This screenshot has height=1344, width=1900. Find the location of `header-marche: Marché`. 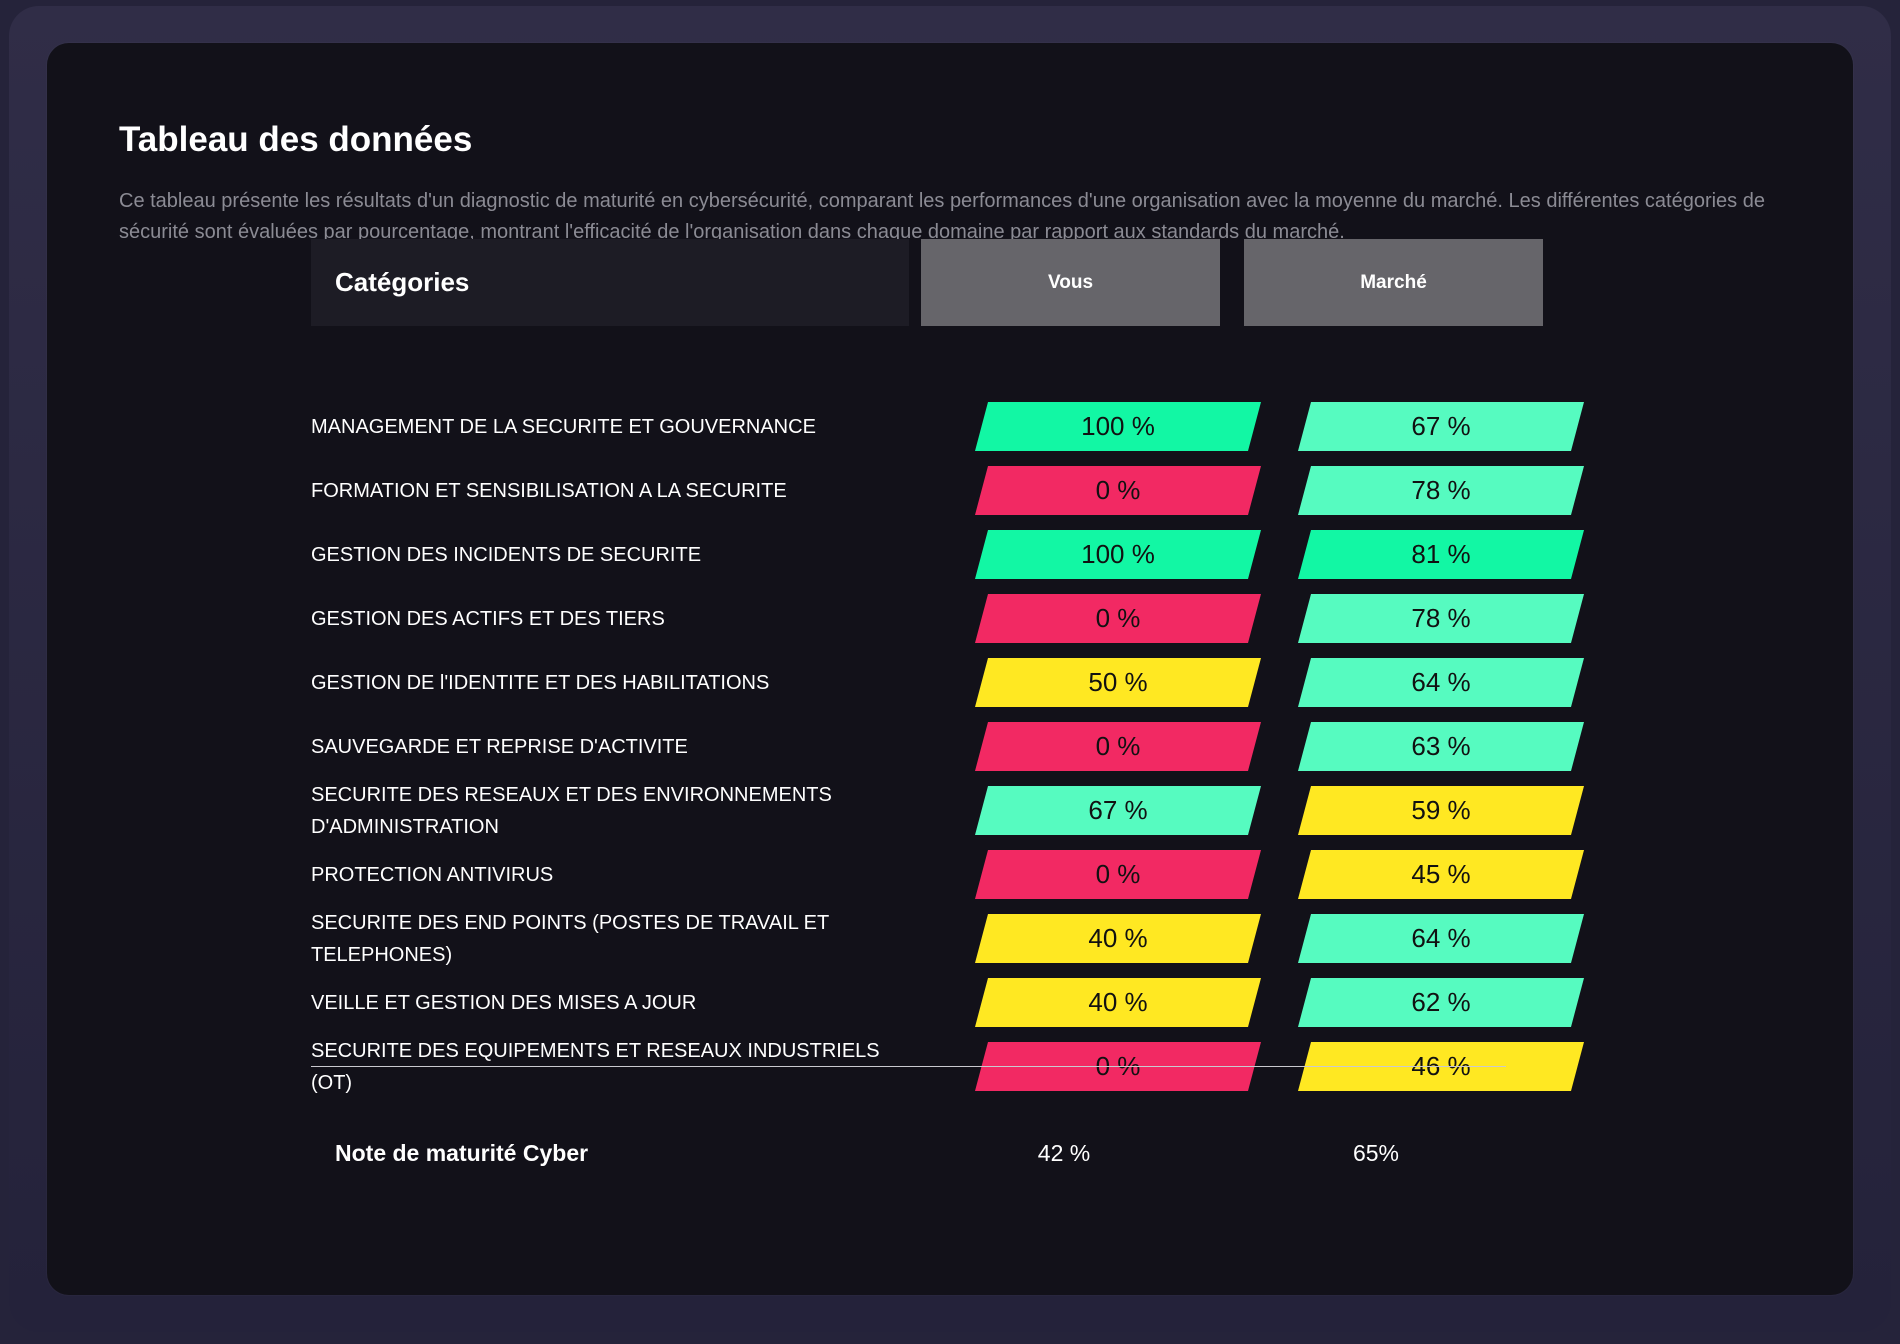

header-marche: Marché is located at coordinates (1393, 282).